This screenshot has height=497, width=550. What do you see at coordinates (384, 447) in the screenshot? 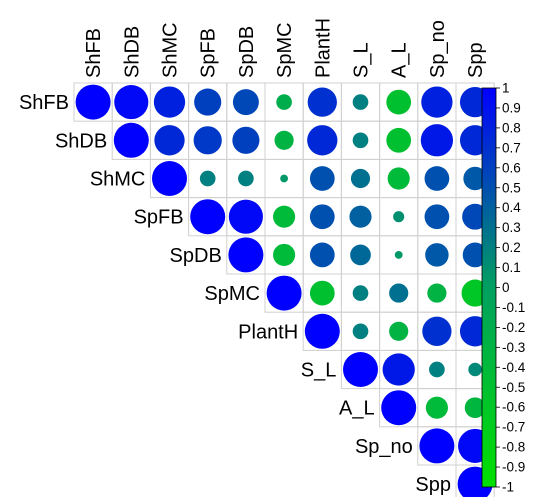
I see `row-label-Sp_no: Sp_no` at bounding box center [384, 447].